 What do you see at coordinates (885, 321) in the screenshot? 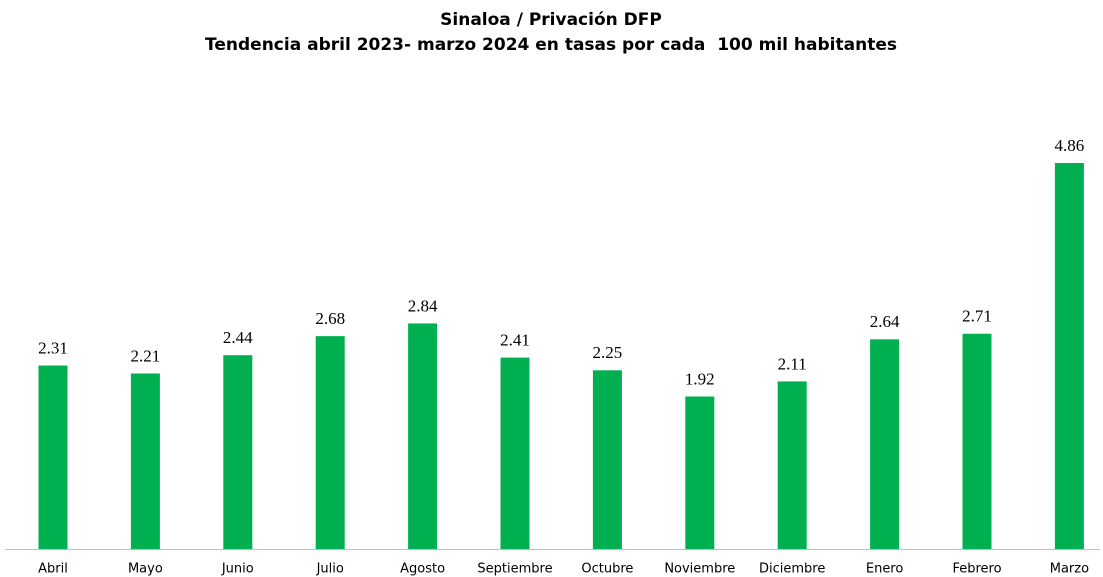
I see `data-label: 2.64` at bounding box center [885, 321].